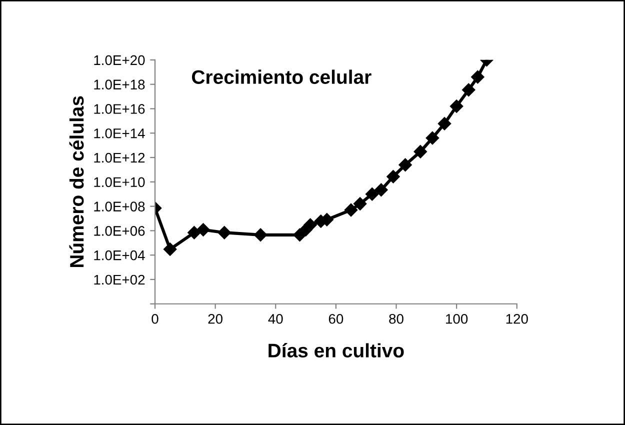 The image size is (625, 425). What do you see at coordinates (336, 350) in the screenshot?
I see `x-axis-title: Días en cultivo` at bounding box center [336, 350].